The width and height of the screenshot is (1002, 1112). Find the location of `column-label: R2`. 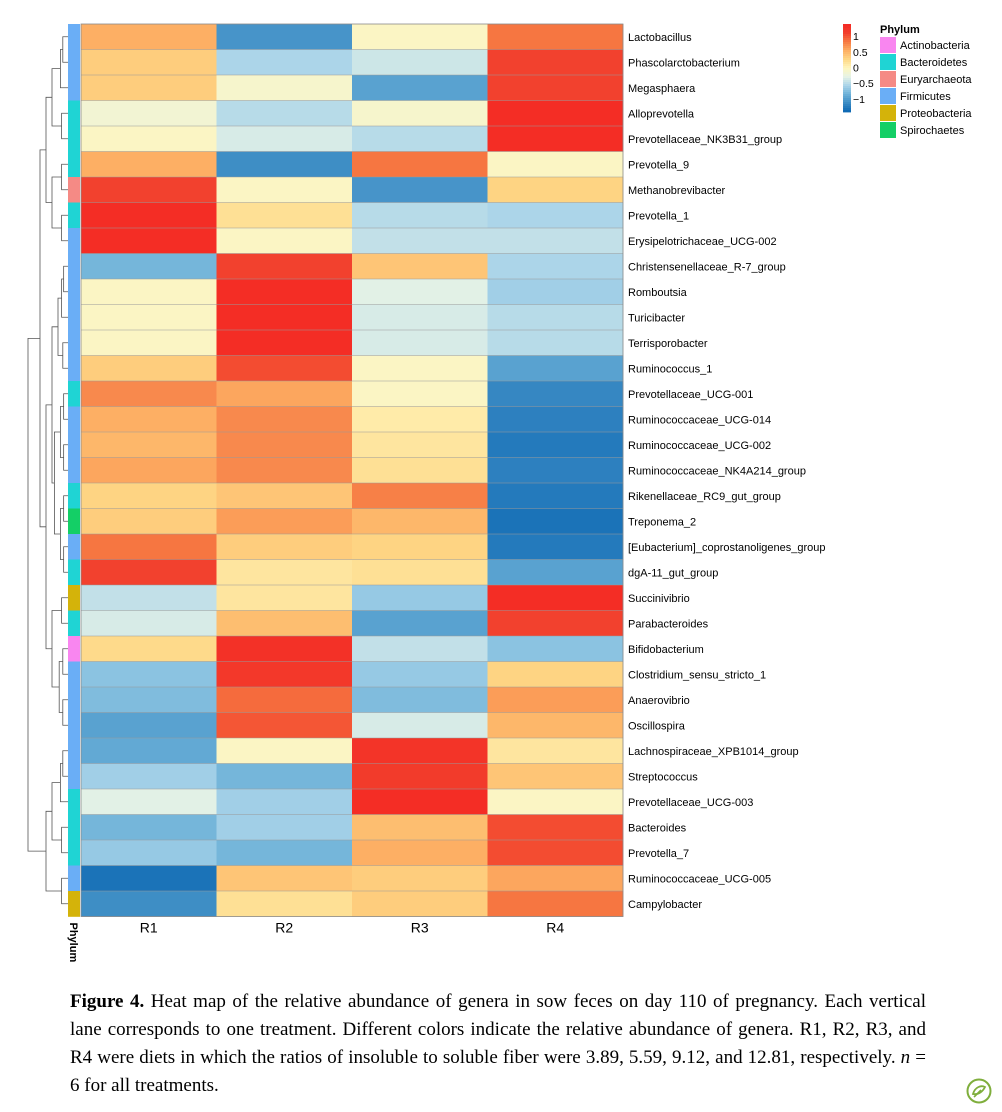

column-label: R2 is located at coordinates (284, 928).